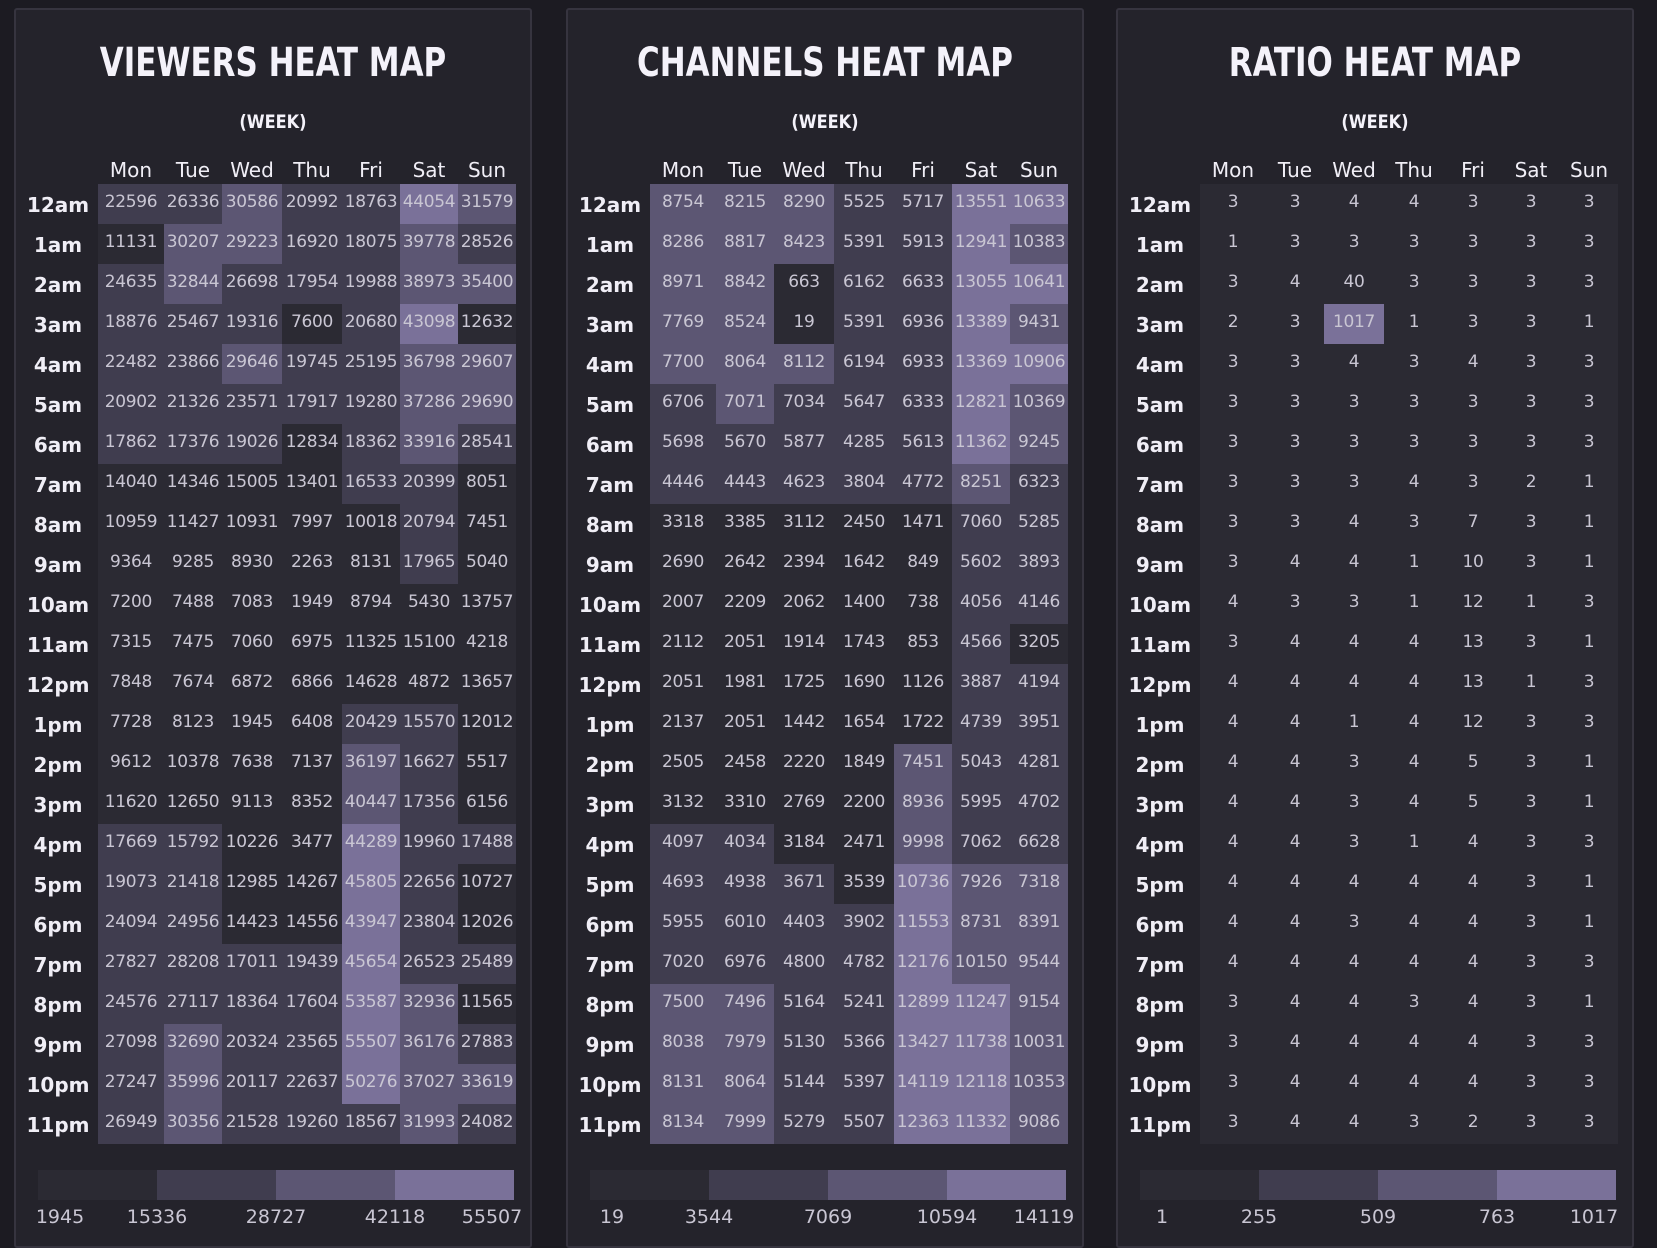 The image size is (1657, 1248). What do you see at coordinates (131, 604) in the screenshot?
I see `heatmap-cell: 7200` at bounding box center [131, 604].